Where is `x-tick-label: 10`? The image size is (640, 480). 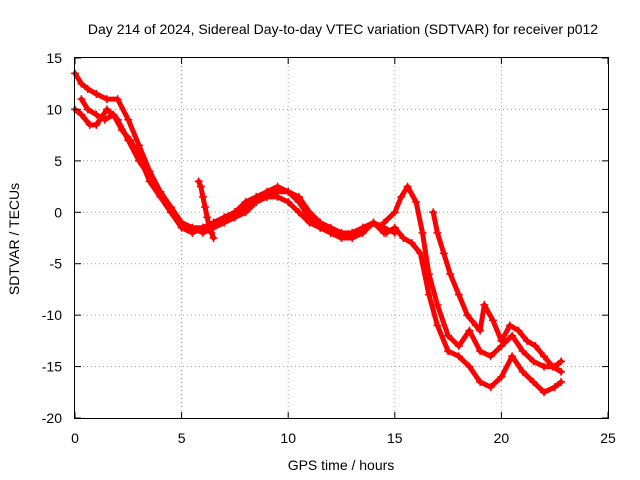 x-tick-label: 10 is located at coordinates (288, 438).